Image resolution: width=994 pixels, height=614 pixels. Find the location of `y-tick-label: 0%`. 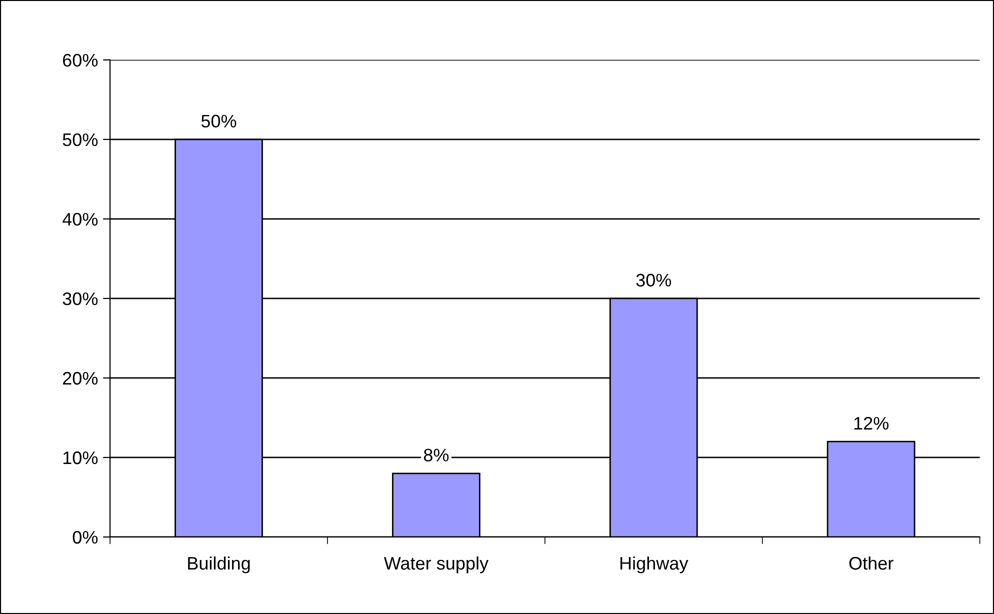

y-tick-label: 0% is located at coordinates (85, 537).